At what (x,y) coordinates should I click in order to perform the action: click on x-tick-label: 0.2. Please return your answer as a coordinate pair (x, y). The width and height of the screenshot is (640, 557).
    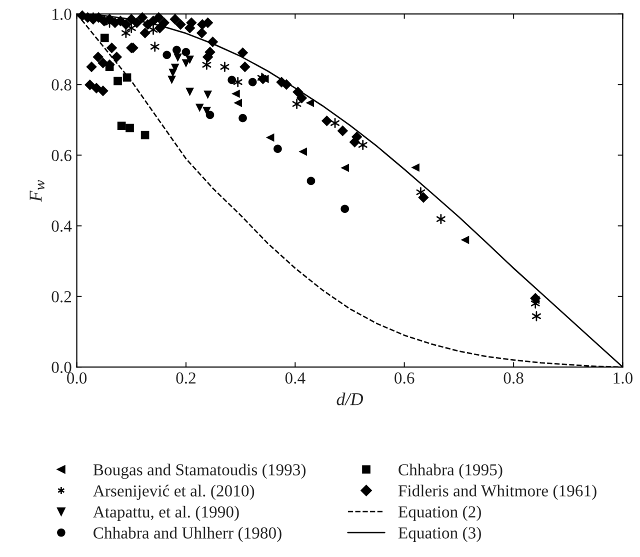
    Looking at the image, I should click on (186, 378).